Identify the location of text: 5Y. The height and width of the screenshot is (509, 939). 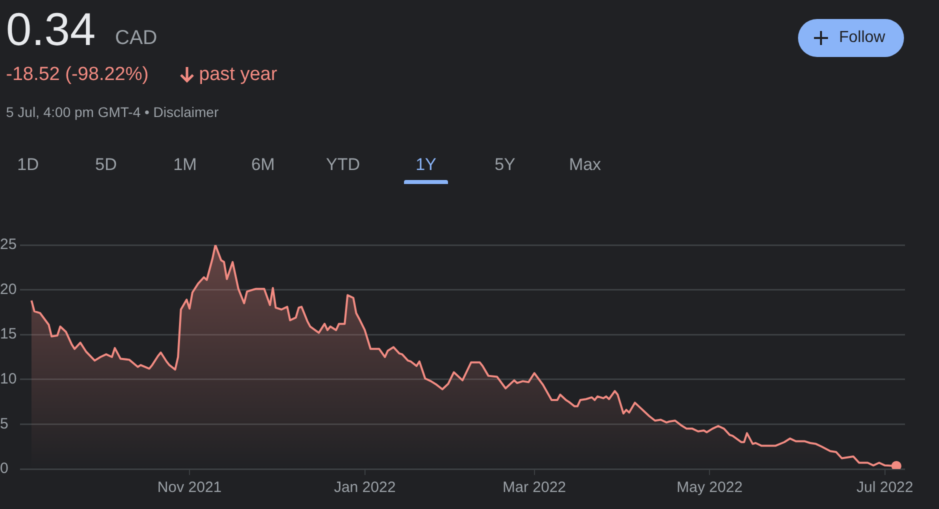
(505, 165).